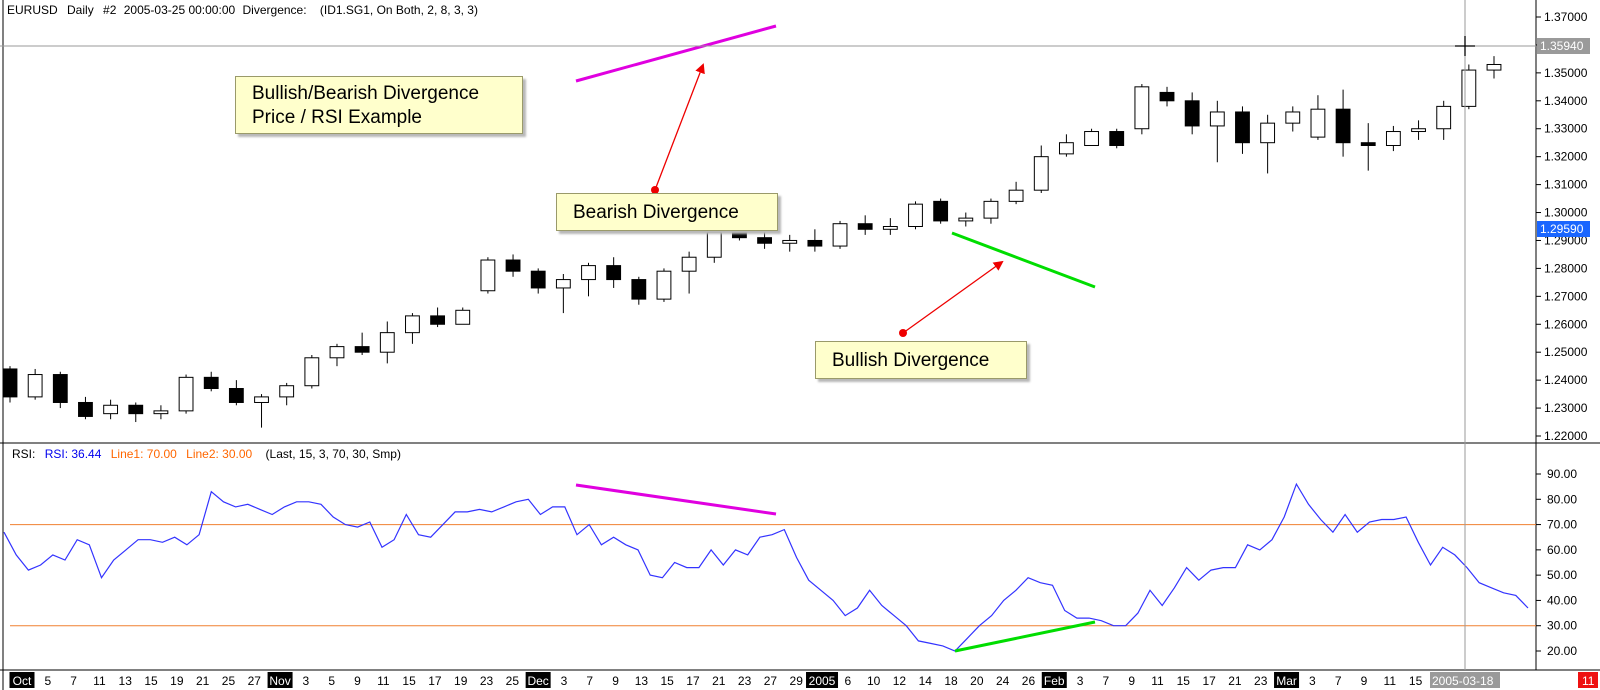  What do you see at coordinates (900, 681) in the screenshot?
I see `date-tick-label: 12` at bounding box center [900, 681].